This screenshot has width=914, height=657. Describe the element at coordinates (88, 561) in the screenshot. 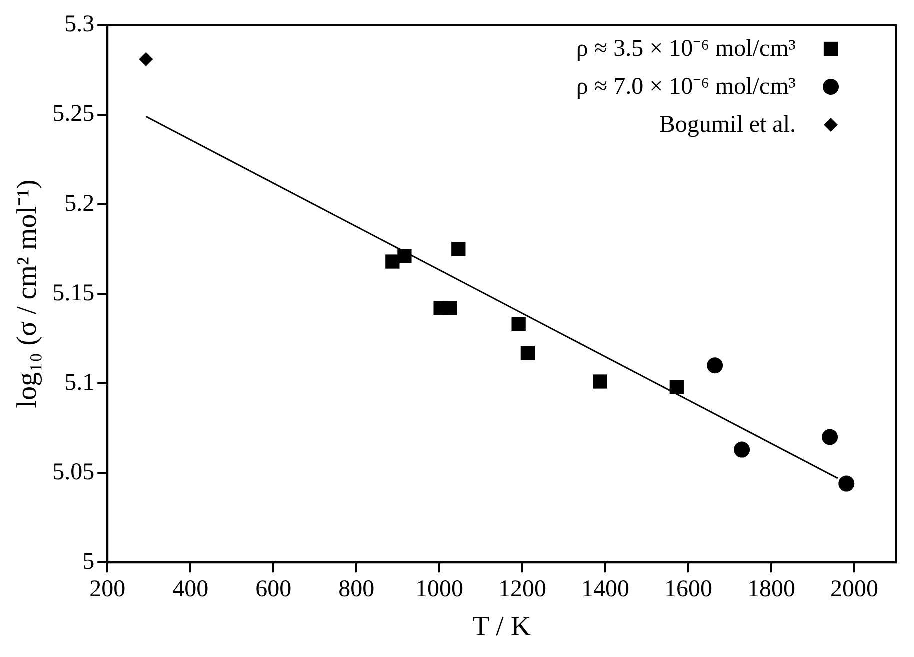

I see `y-tick-label: 5` at that location.